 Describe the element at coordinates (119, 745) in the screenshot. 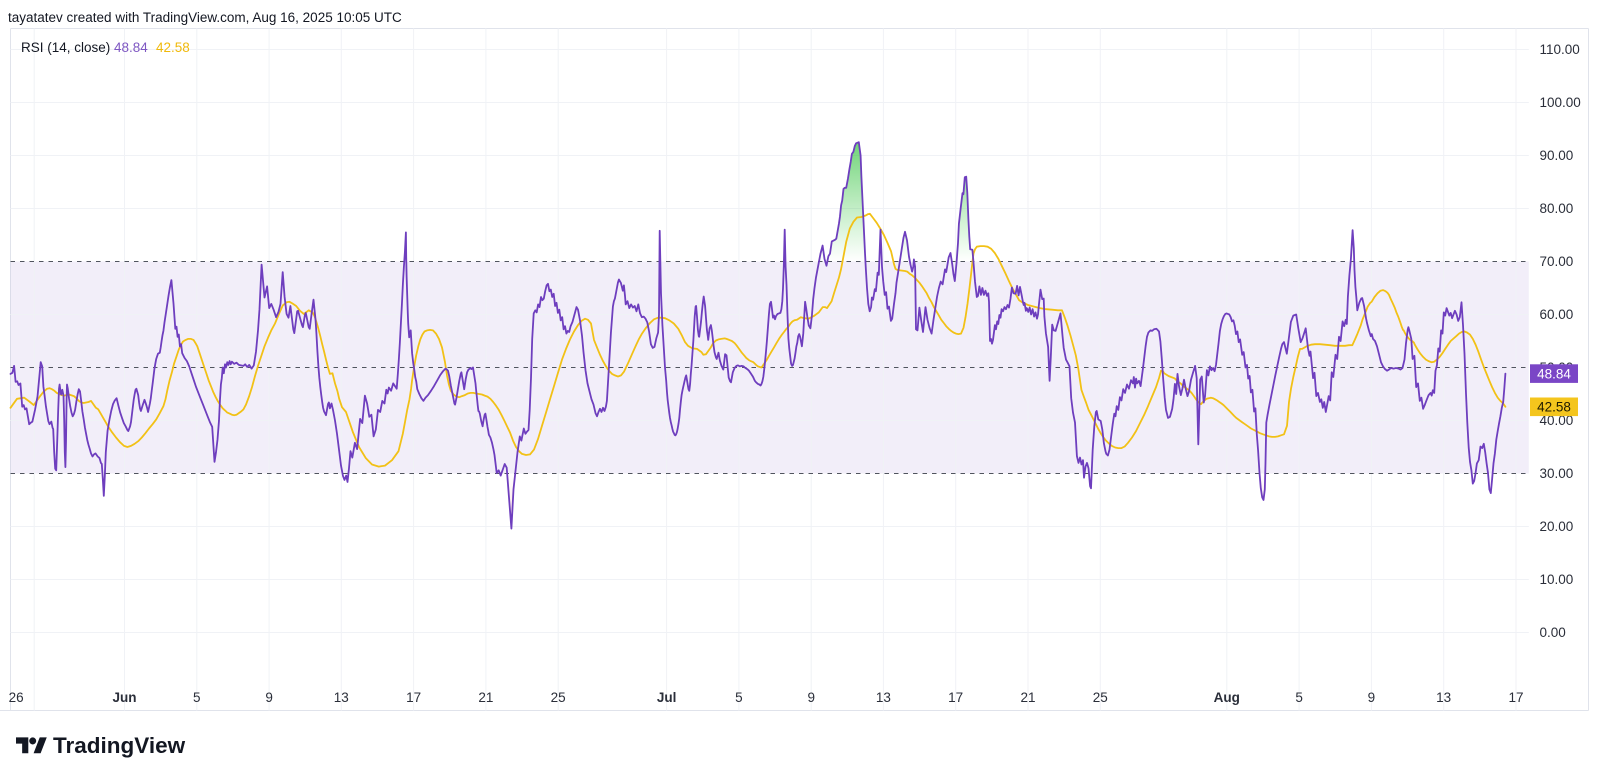

I see `svg-text: TradingView` at that location.